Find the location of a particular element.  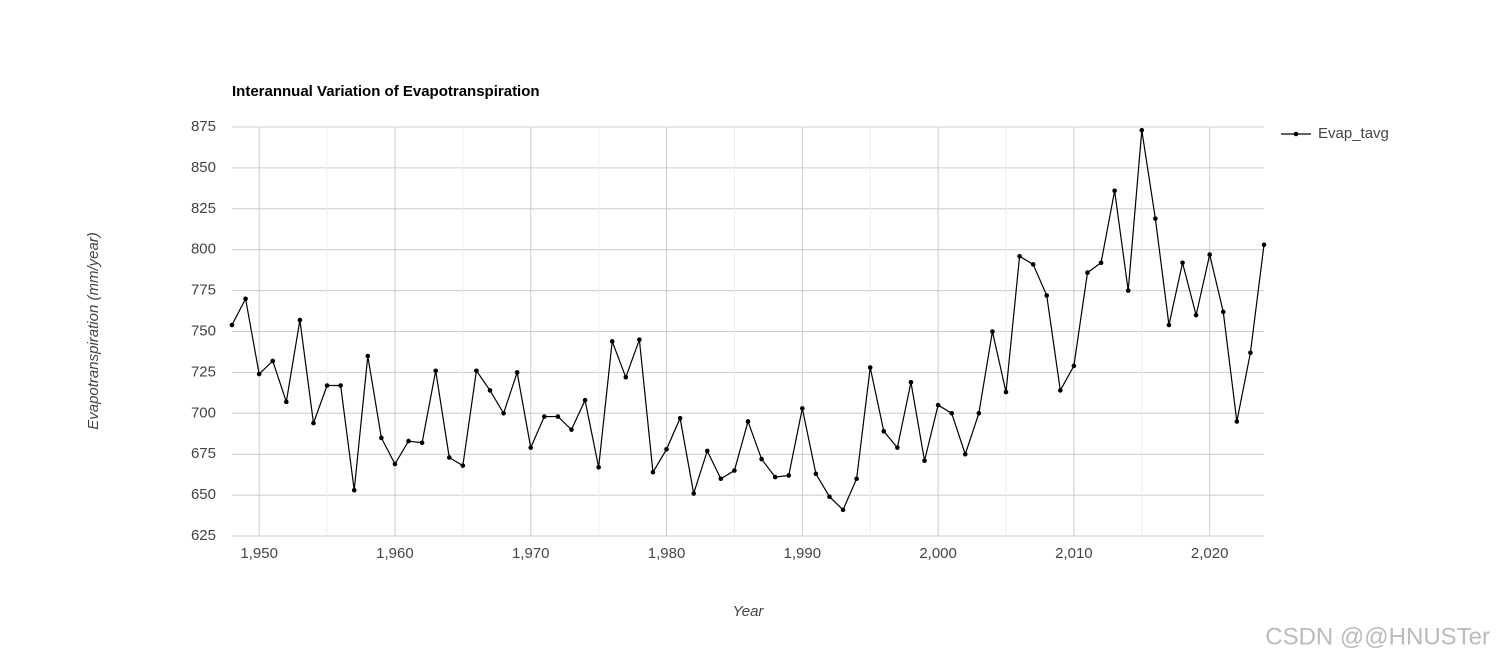

x-tick-label: 1,990 is located at coordinates (803, 553).